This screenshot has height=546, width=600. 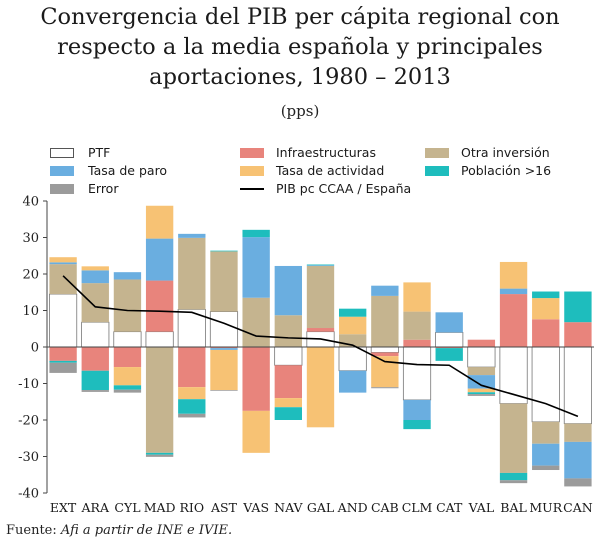 I want to click on x-category-label: CAN, so click(x=578, y=507).